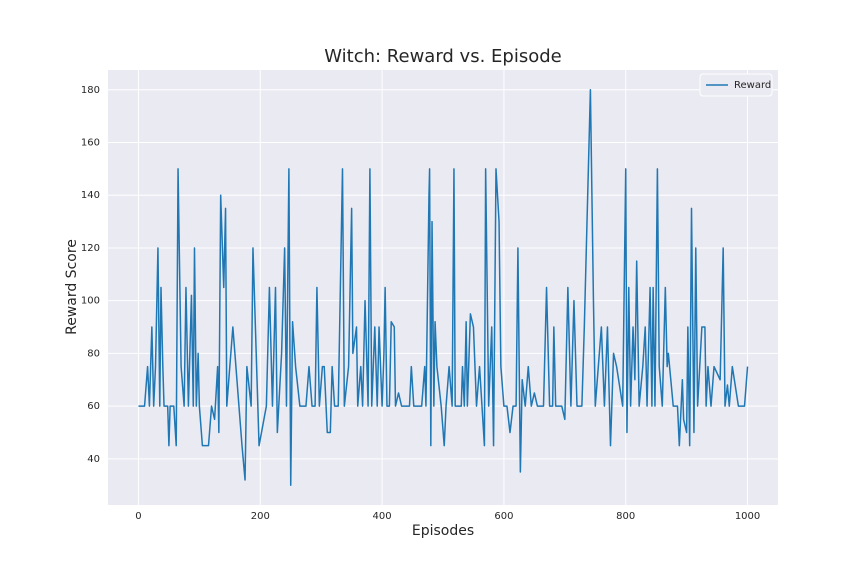 The height and width of the screenshot is (576, 864). What do you see at coordinates (93, 353) in the screenshot?
I see `y-tick-label: 80` at bounding box center [93, 353].